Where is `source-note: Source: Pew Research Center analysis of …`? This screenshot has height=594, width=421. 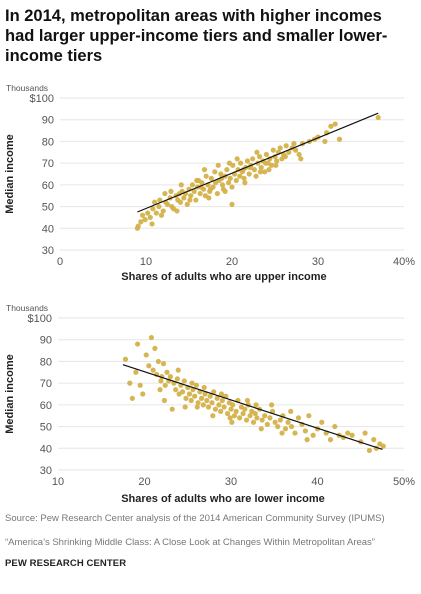 source-note: Source: Pew Research Center analysis of … is located at coordinates (195, 518).